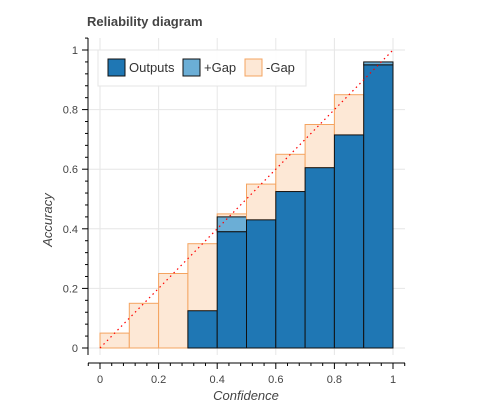 The height and width of the screenshot is (416, 483). I want to click on x-tick-label: 0.2, so click(158, 380).